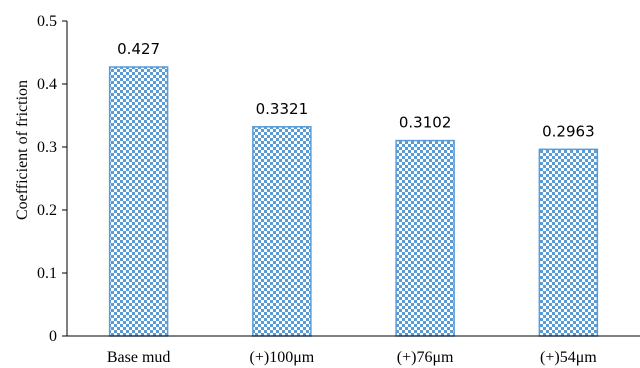 The width and height of the screenshot is (640, 368). I want to click on data-label: 0.2963, so click(568, 131).